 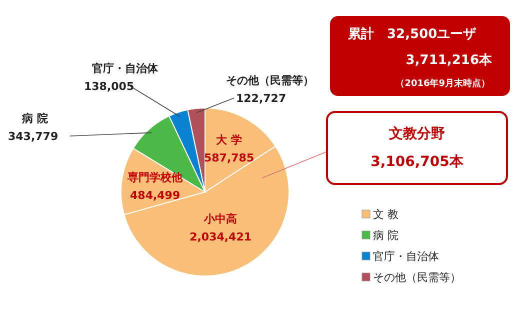 What do you see at coordinates (125, 68) in the screenshot?
I see `slice-label: 官庁・自治体` at bounding box center [125, 68].